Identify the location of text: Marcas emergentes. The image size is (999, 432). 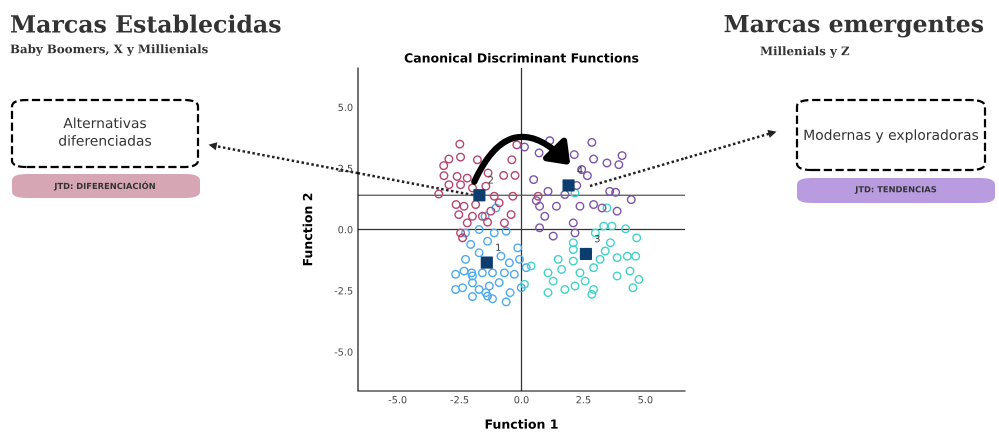
(854, 26).